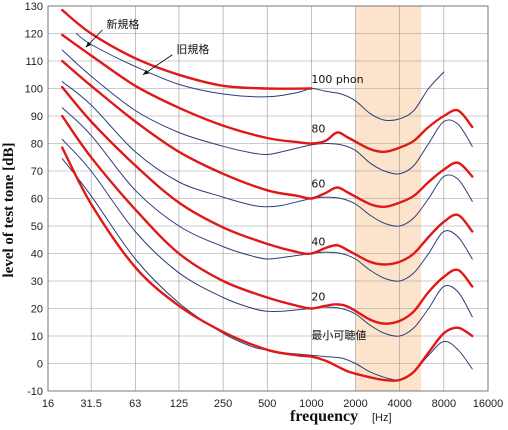 The image size is (508, 430). What do you see at coordinates (179, 404) in the screenshot?
I see `x-tick-label: 125` at bounding box center [179, 404].